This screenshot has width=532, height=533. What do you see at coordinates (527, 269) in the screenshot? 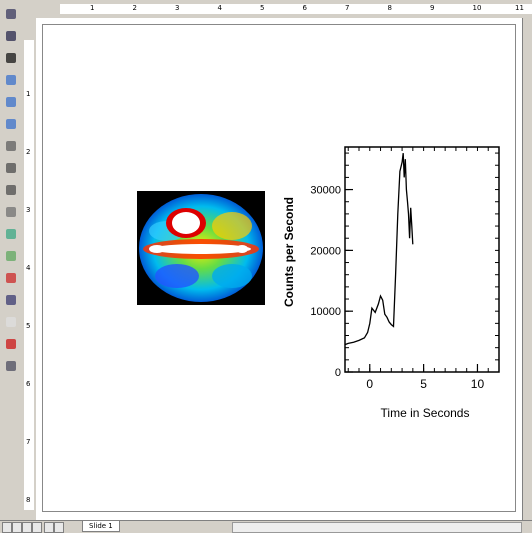
I see `vertical-scrollbar` at bounding box center [527, 269].